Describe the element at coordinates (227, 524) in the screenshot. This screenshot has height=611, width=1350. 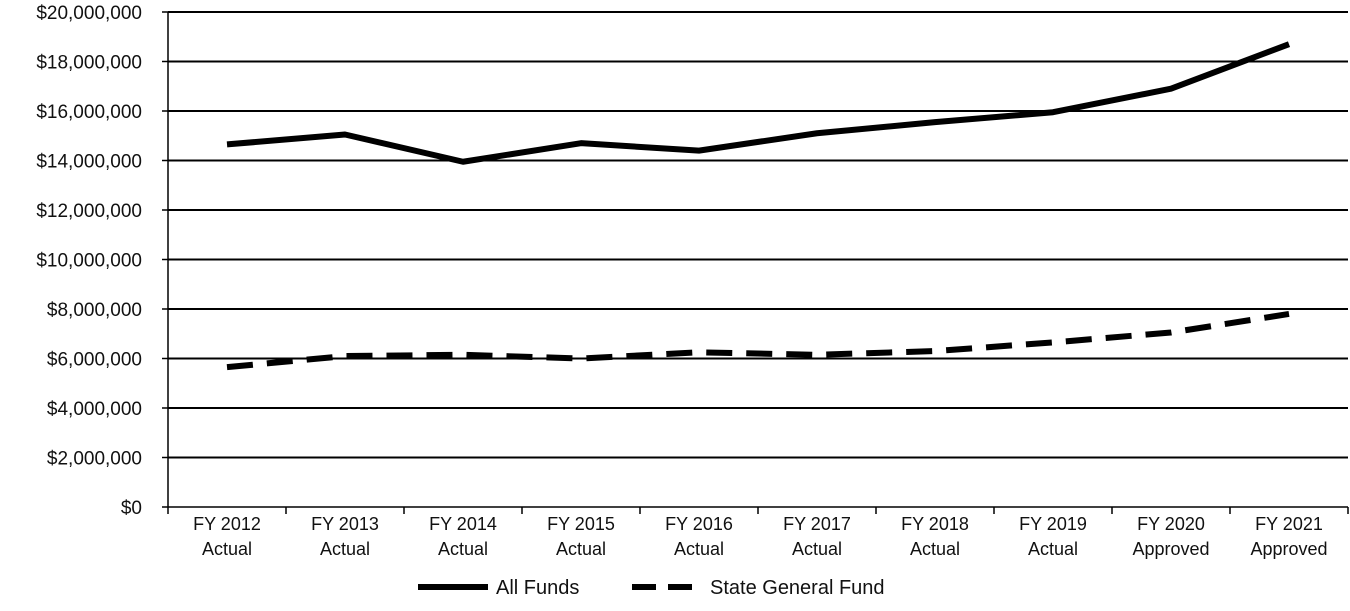
I see `x-tick-label-line1: FY 2012` at that location.